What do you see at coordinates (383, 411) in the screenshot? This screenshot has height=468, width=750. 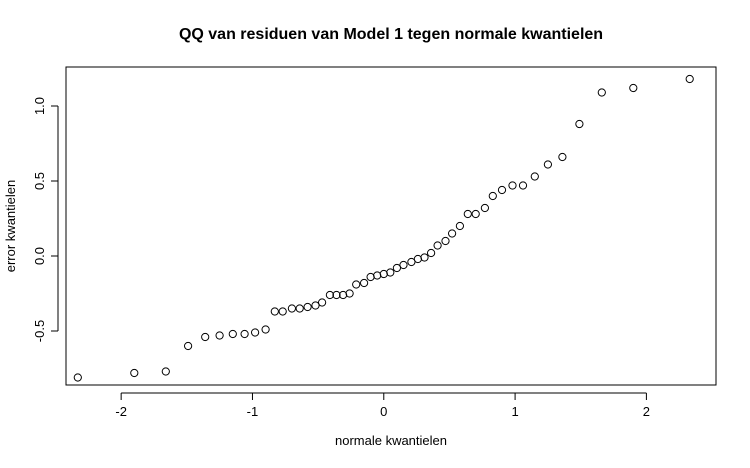 I see `x-tick-label: 0` at bounding box center [383, 411].